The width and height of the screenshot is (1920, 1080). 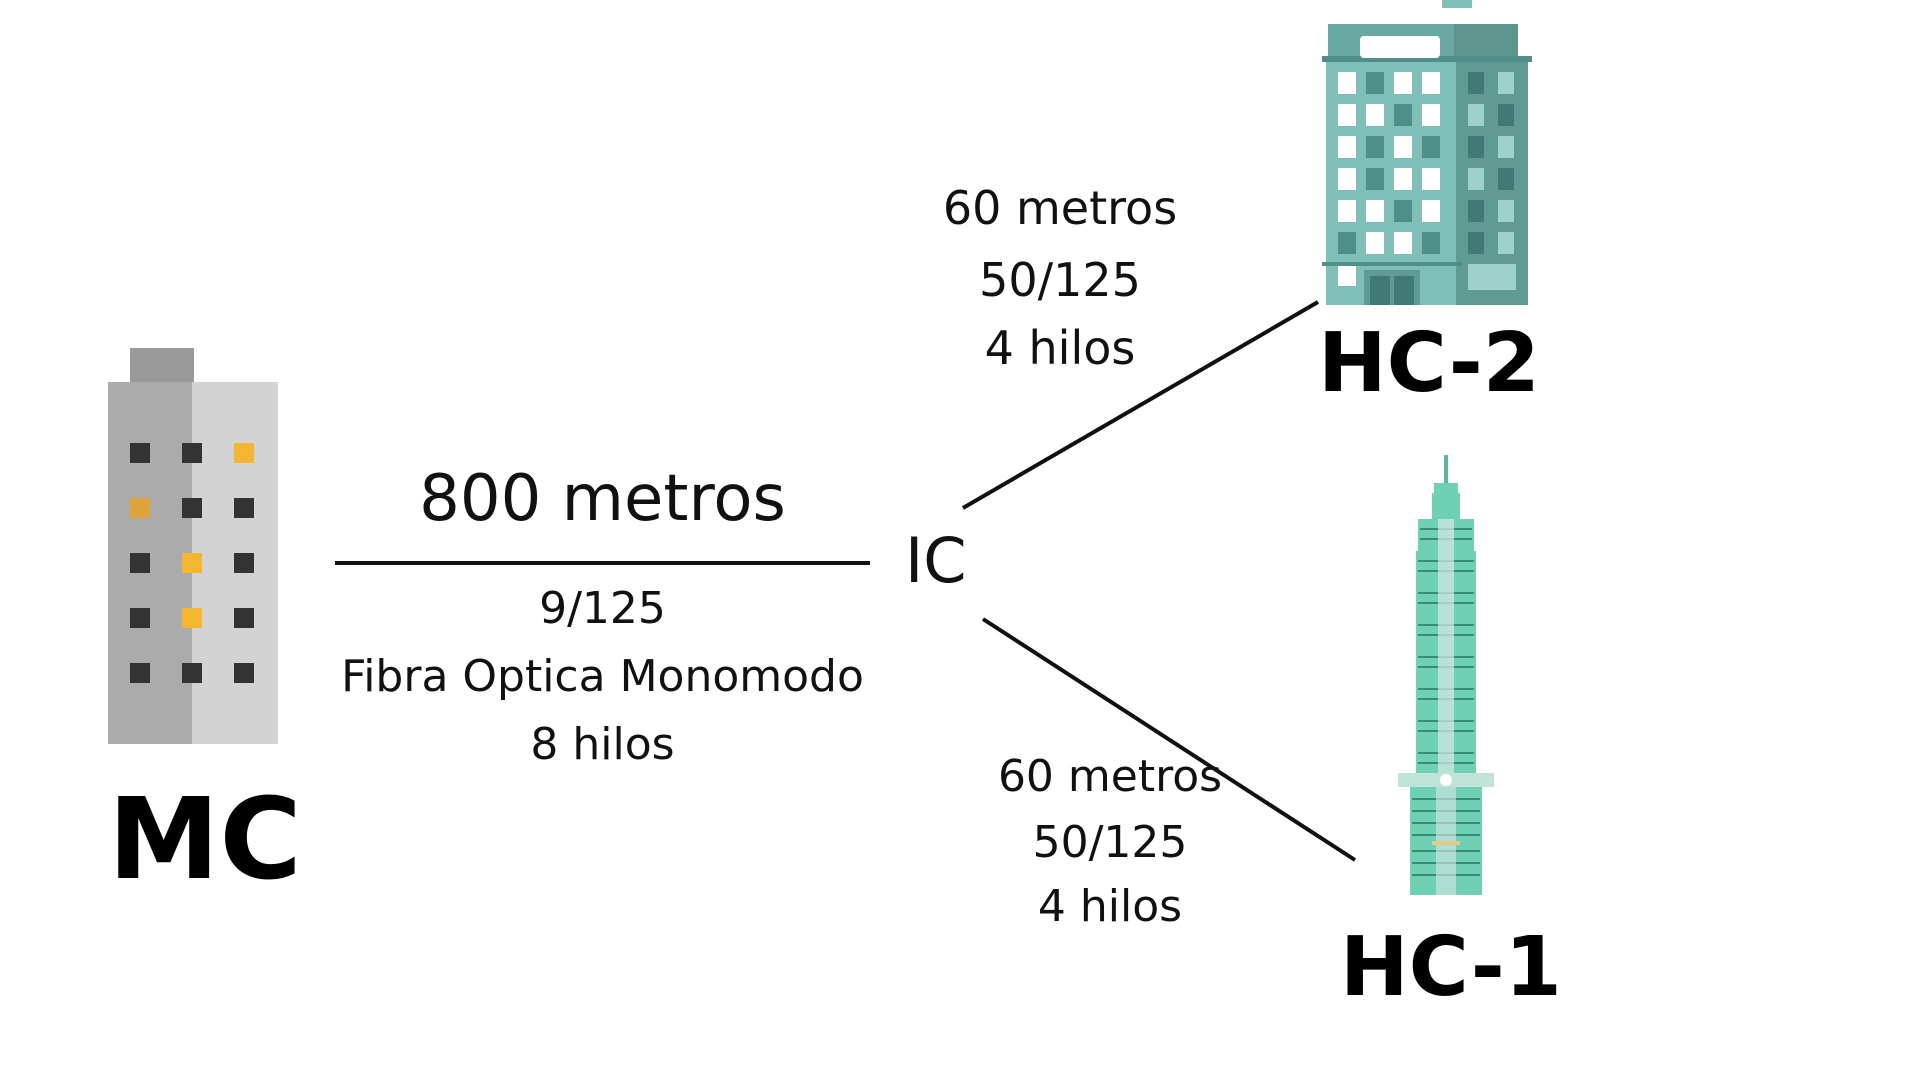 What do you see at coordinates (1429, 363) in the screenshot?
I see `node-label-hc2: HC-2` at bounding box center [1429, 363].